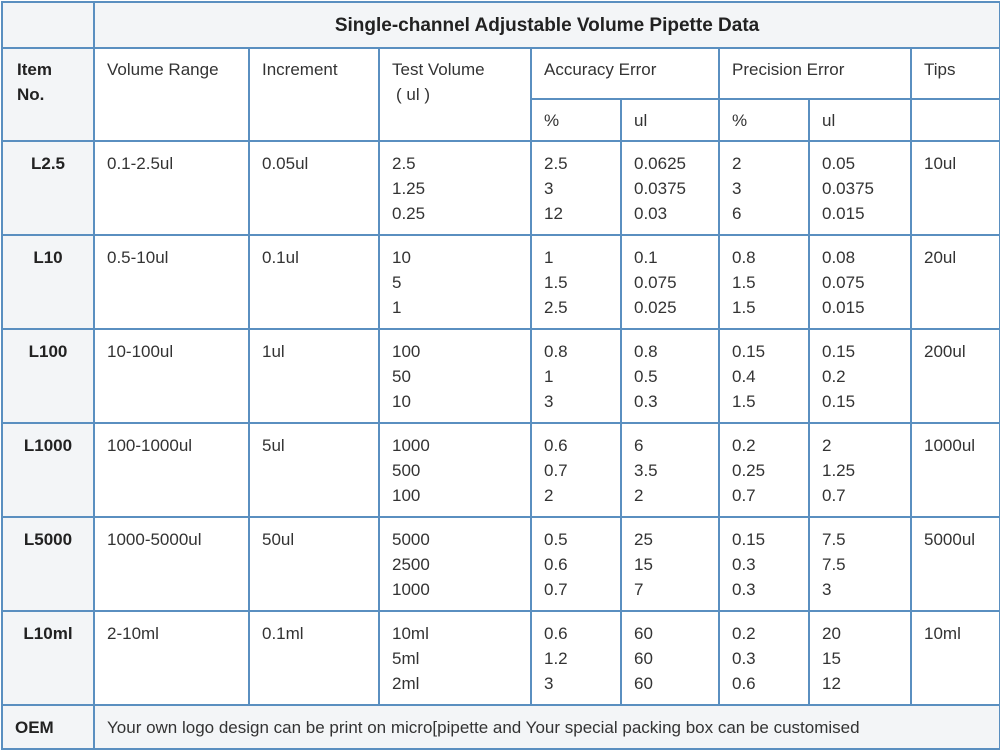 The image size is (1000, 750). What do you see at coordinates (744, 495) in the screenshot?
I see `precision-pct-cell-value: 0.7` at bounding box center [744, 495].